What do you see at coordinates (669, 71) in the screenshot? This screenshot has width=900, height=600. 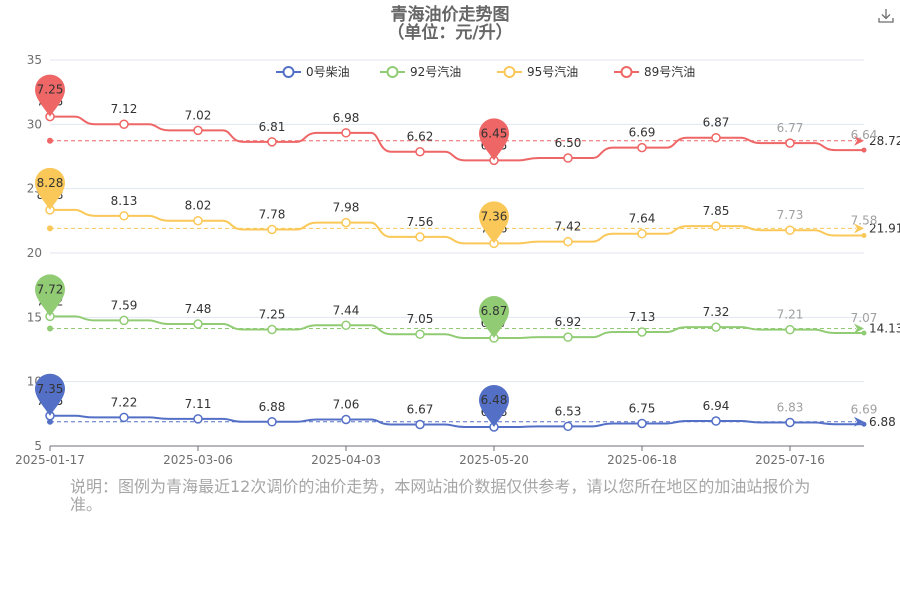 I see `legend-label: 89号汽油` at bounding box center [669, 71].